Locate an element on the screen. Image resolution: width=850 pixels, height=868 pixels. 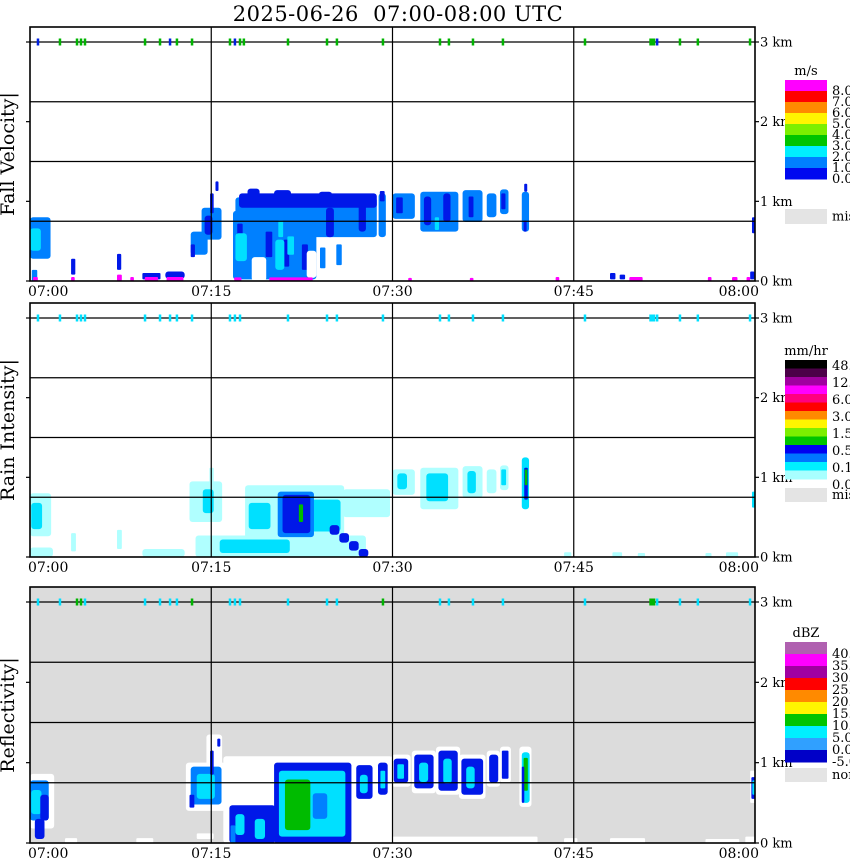
legend-title: dBZ is located at coordinates (806, 633).